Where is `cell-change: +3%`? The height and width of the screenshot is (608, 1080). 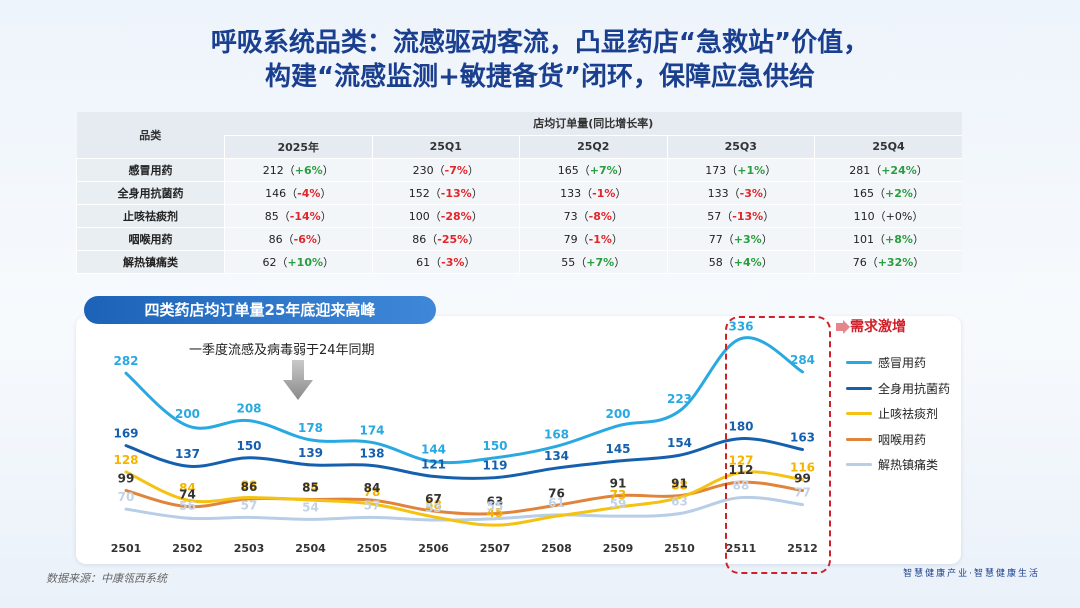 cell-change: +3% is located at coordinates (747, 239).